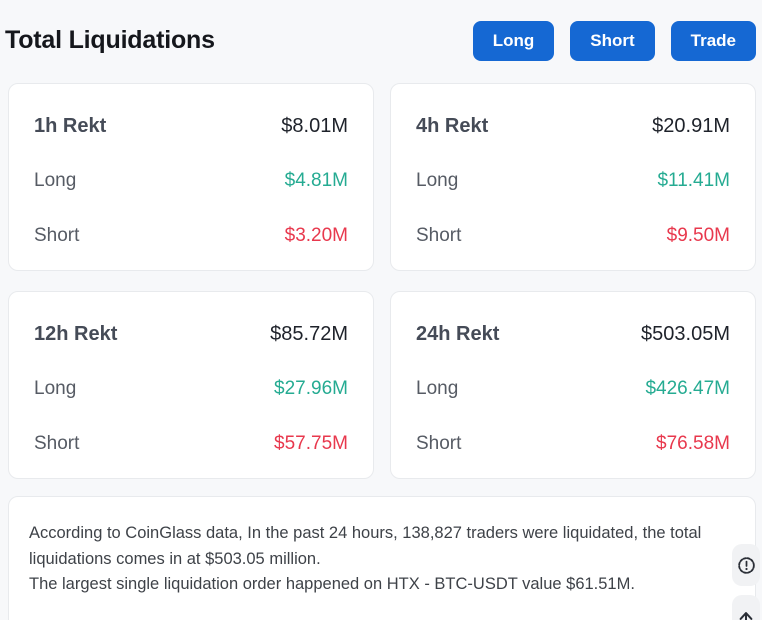 This screenshot has height=620, width=762. Describe the element at coordinates (191, 389) in the screenshot. I see `long-row: Long $27.96M` at that location.